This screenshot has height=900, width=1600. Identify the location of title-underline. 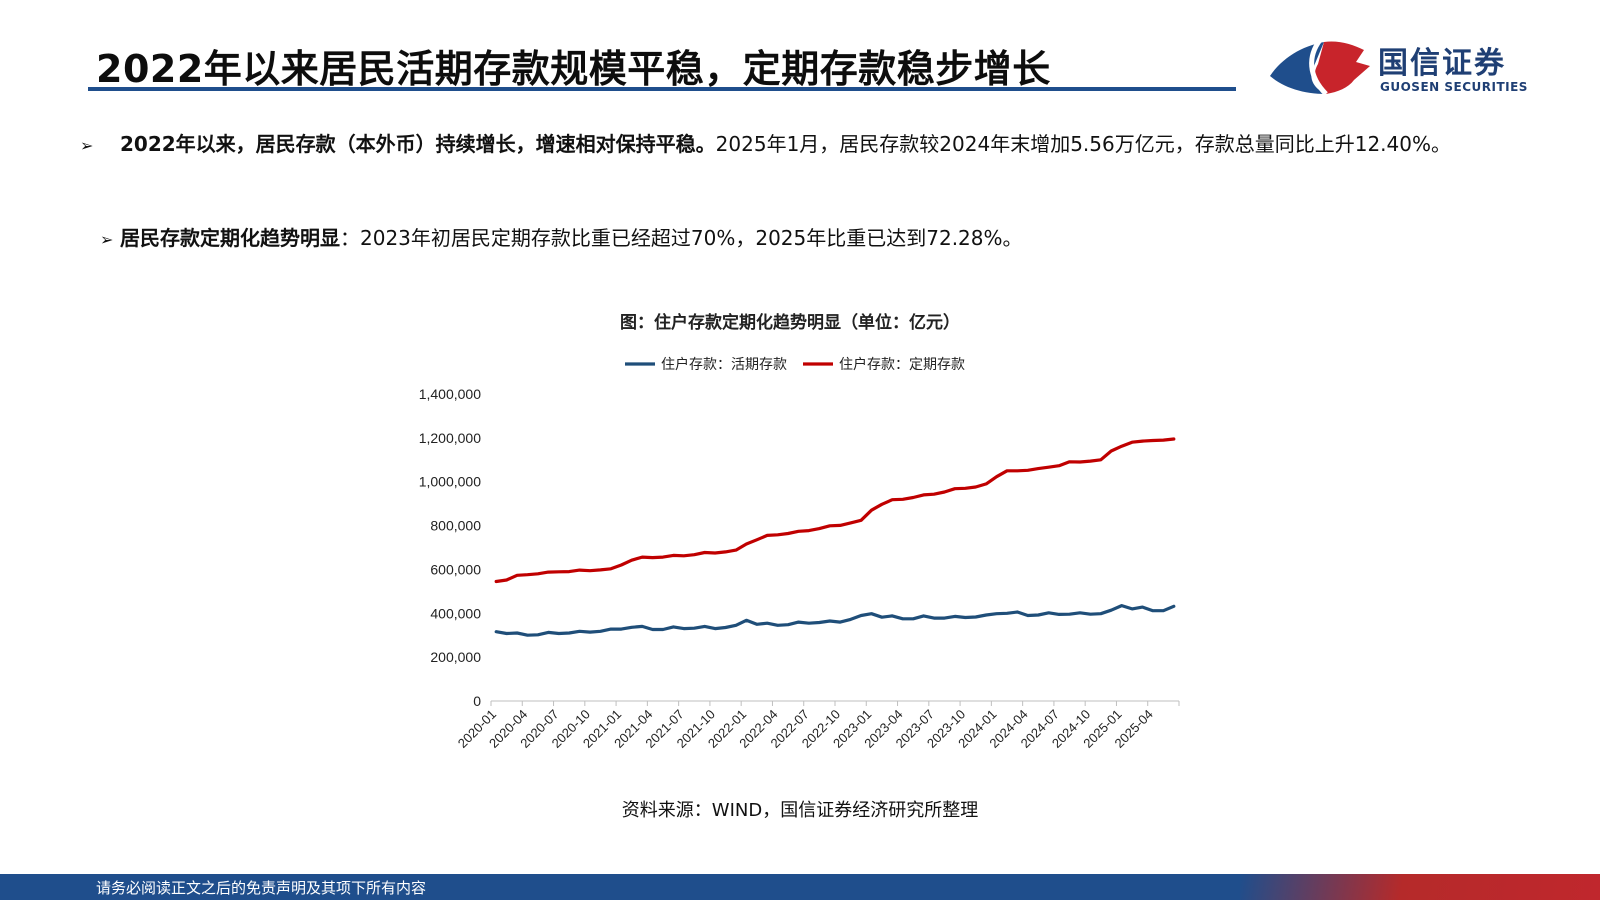
(662, 89).